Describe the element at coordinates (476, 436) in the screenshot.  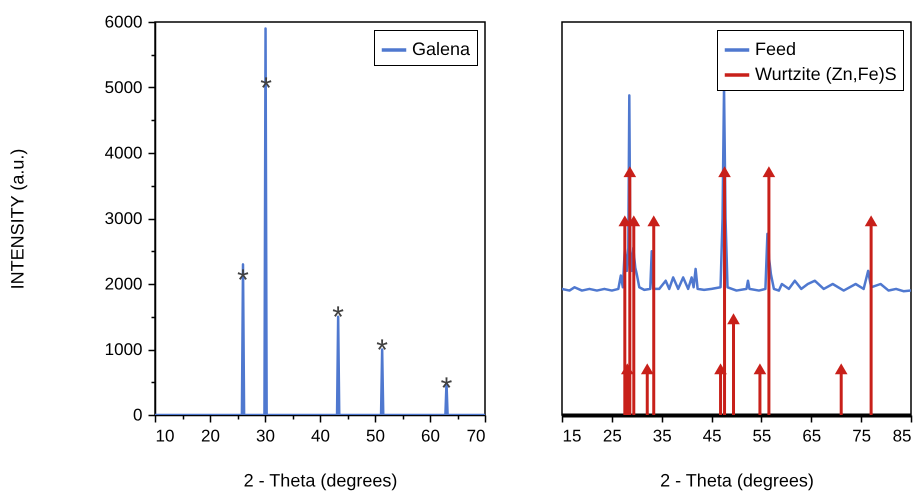
I see `x-tick-label: 70` at that location.